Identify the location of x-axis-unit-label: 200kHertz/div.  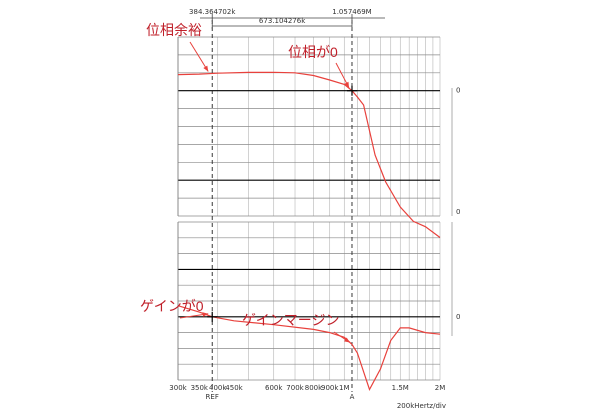
(421, 406).